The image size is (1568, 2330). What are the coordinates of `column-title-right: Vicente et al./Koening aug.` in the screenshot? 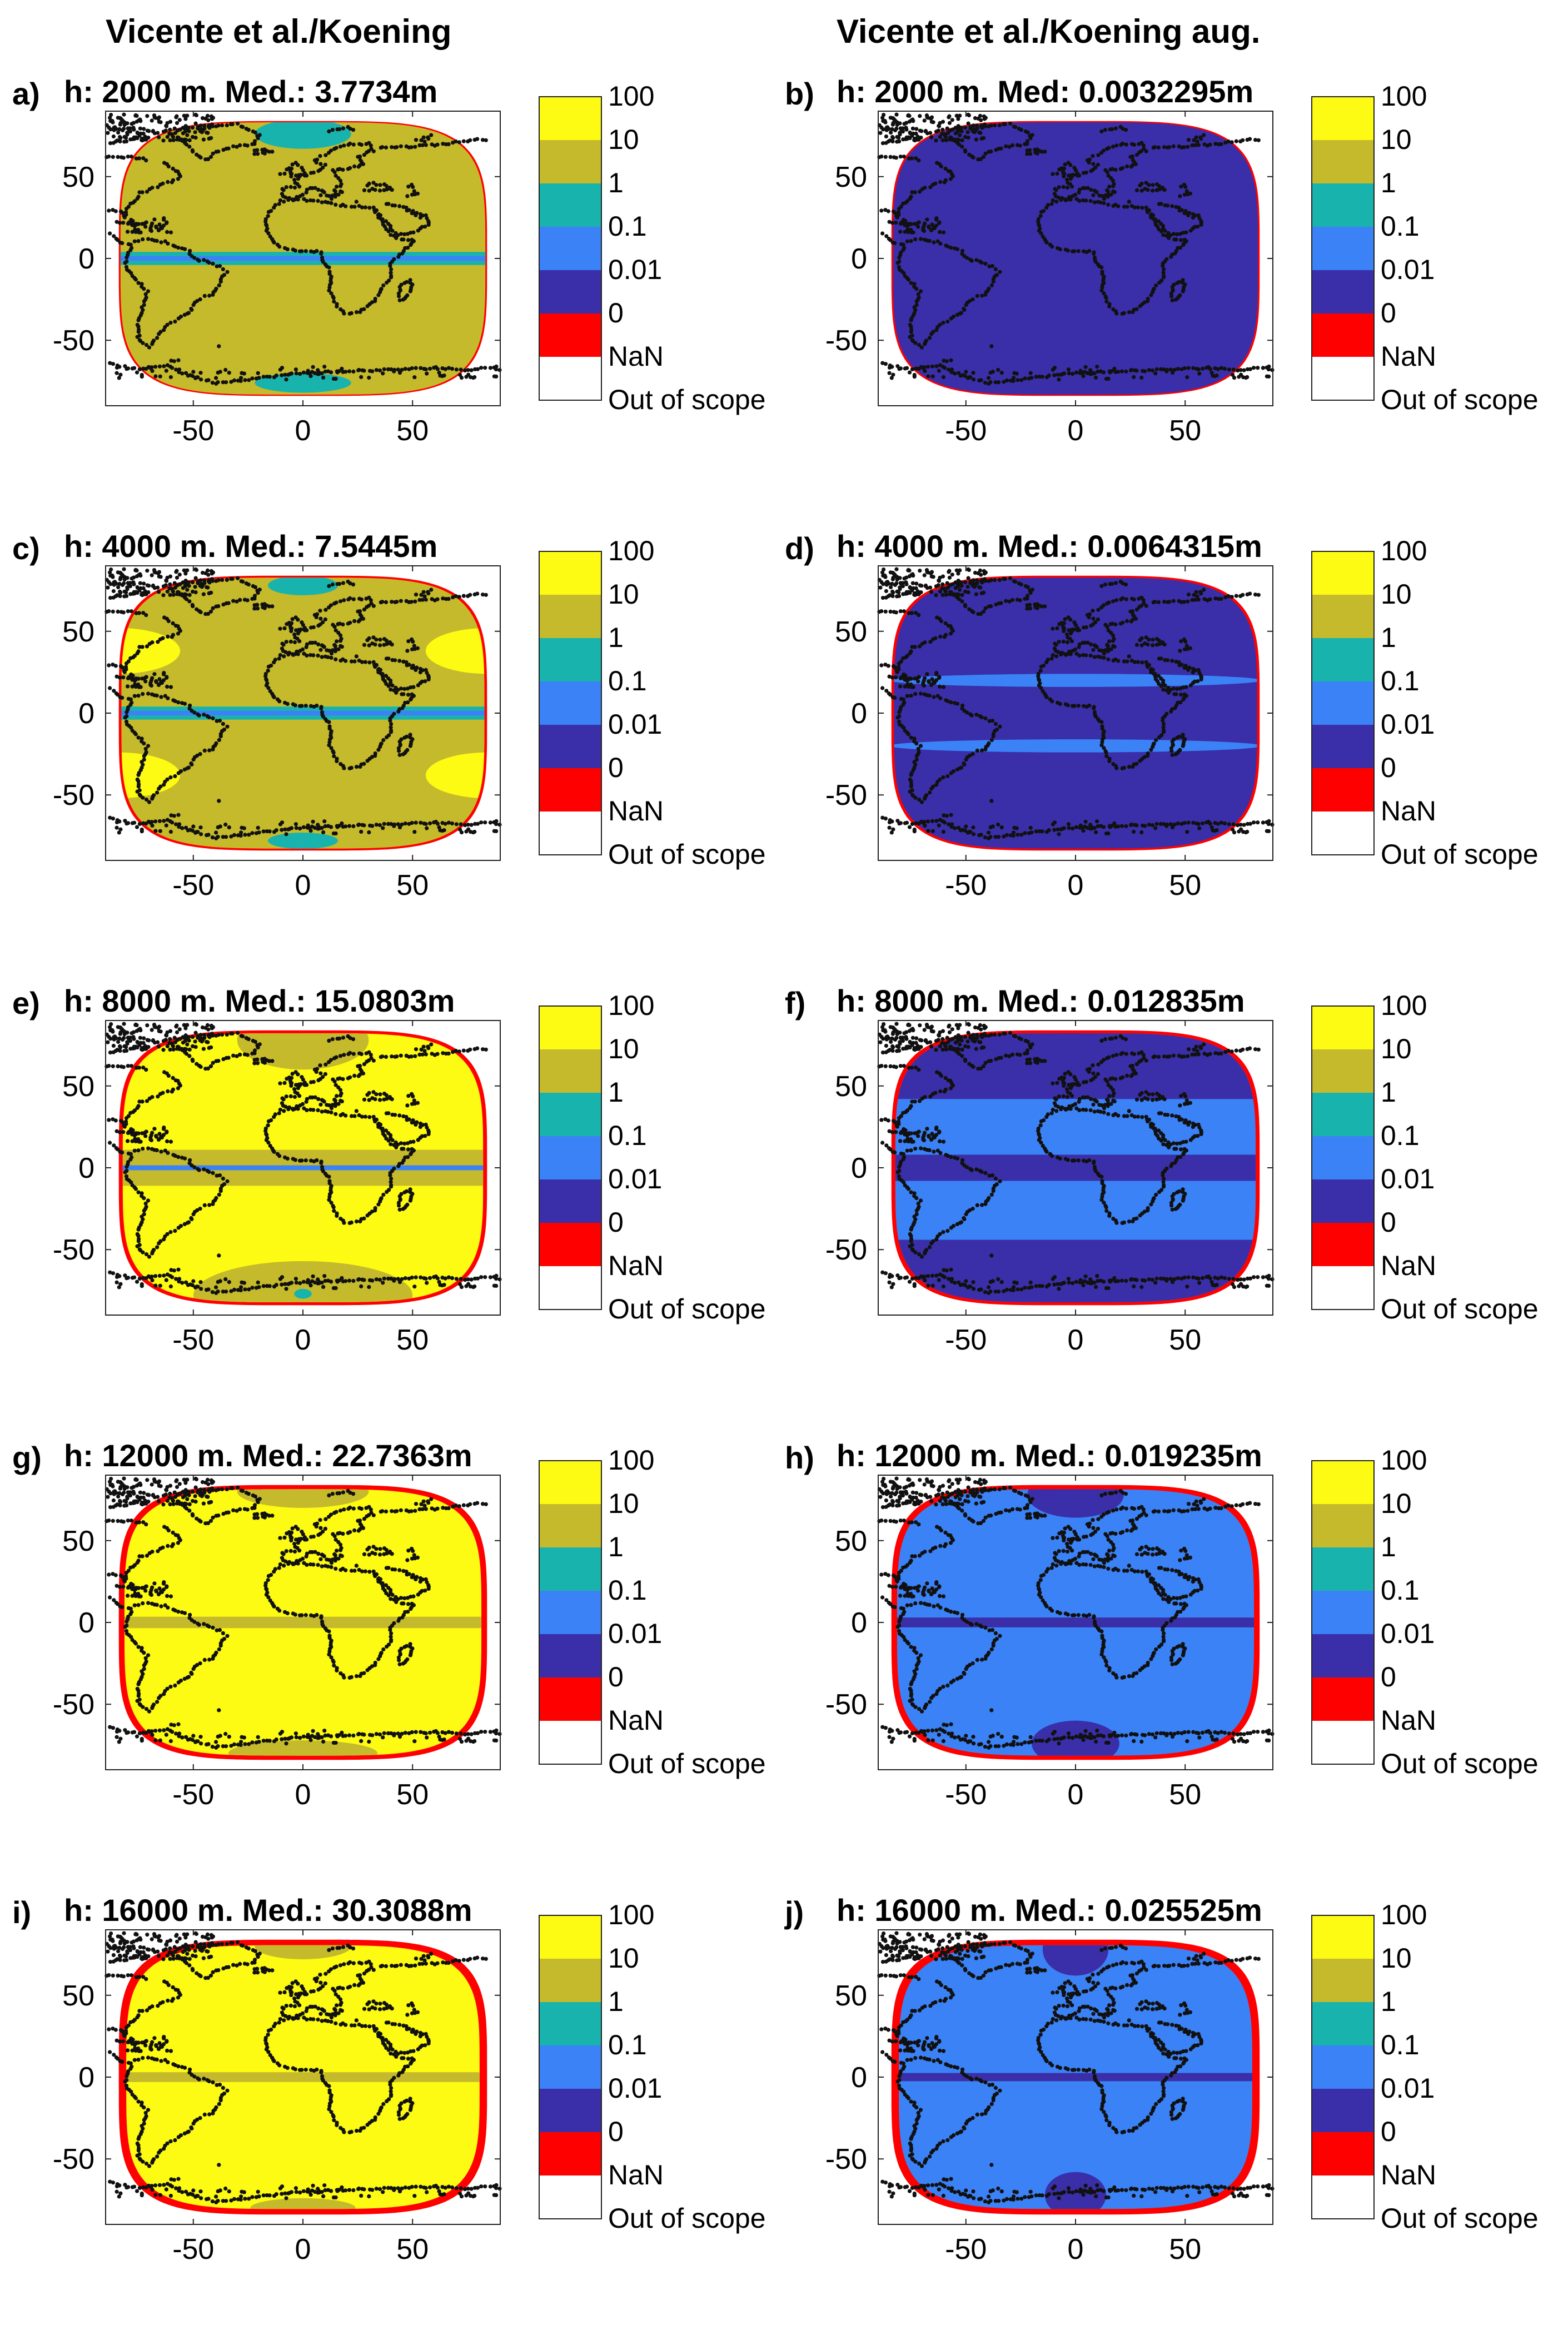 It's located at (1048, 31).